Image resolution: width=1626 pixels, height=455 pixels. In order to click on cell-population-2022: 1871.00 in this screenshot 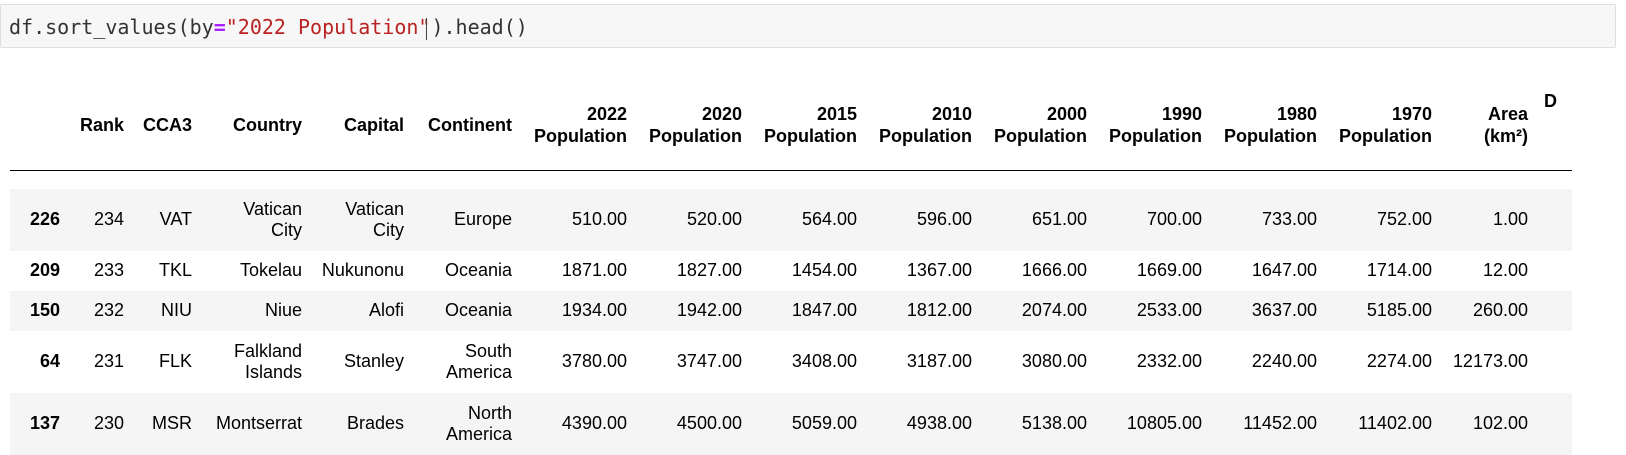, I will do `click(594, 270)`.